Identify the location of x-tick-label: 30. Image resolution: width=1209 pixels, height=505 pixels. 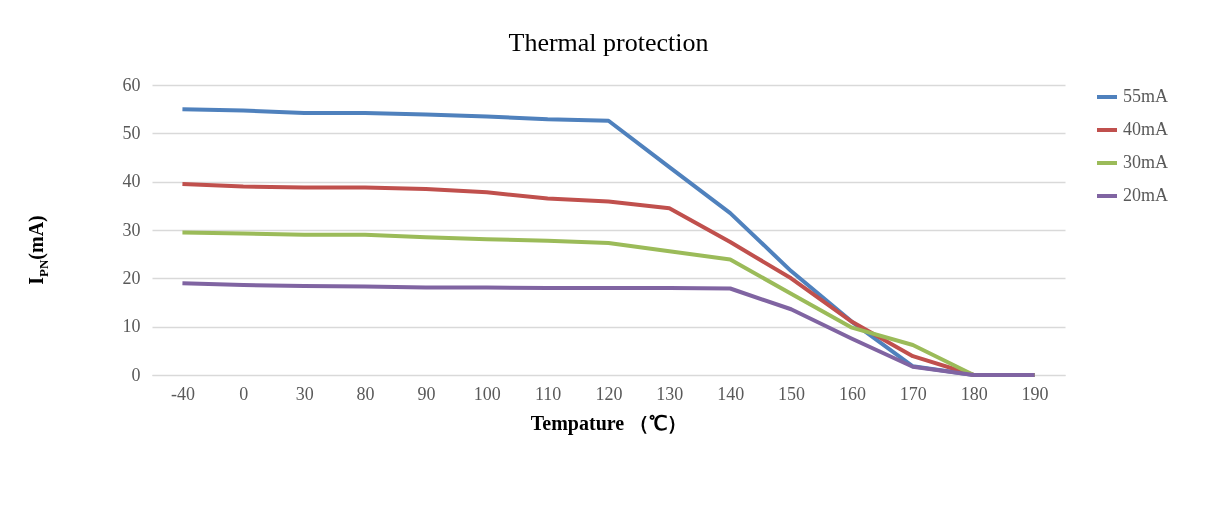
(304, 393).